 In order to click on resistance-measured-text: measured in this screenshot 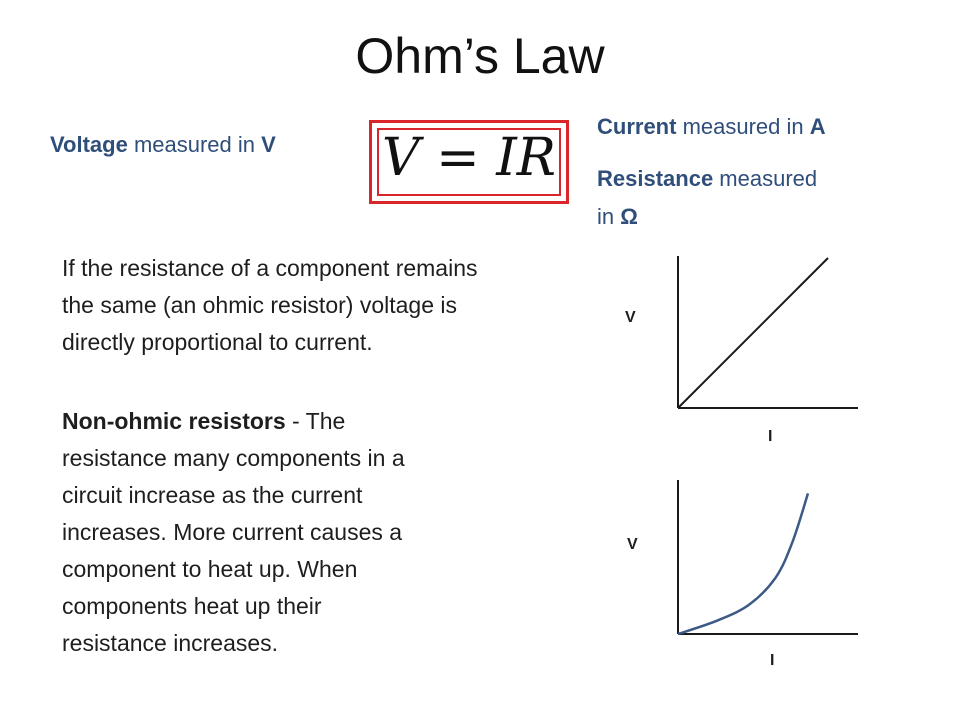, I will do `click(765, 178)`.